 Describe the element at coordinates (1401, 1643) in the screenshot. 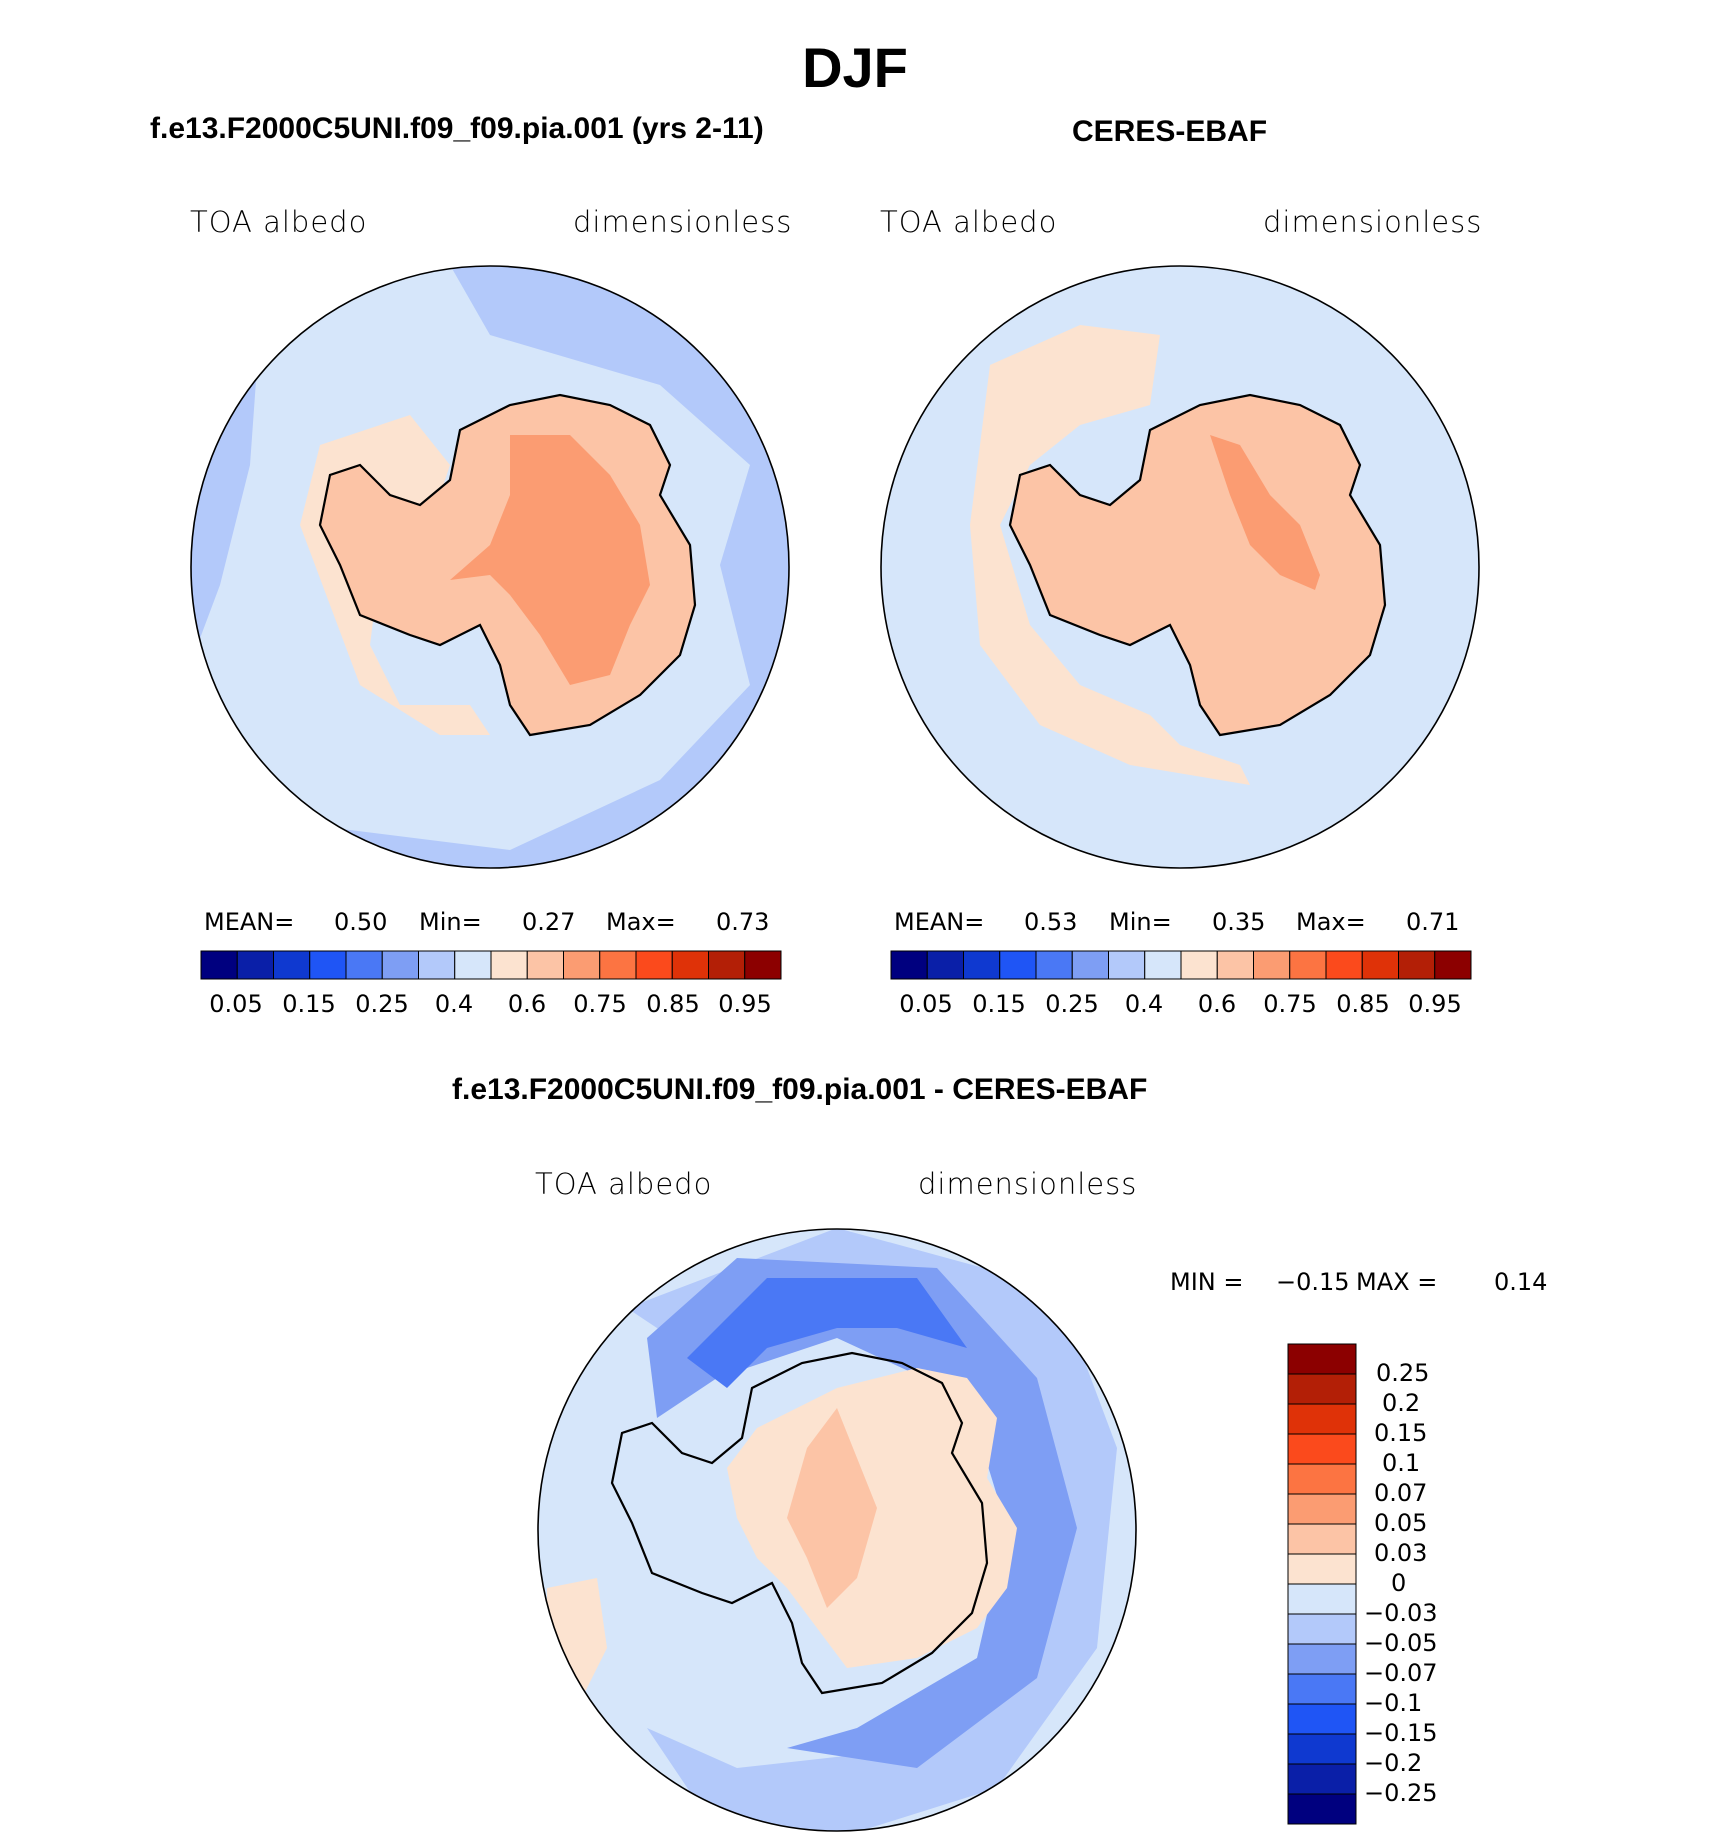

I see `difference-colorbar-tick: −0.05` at that location.